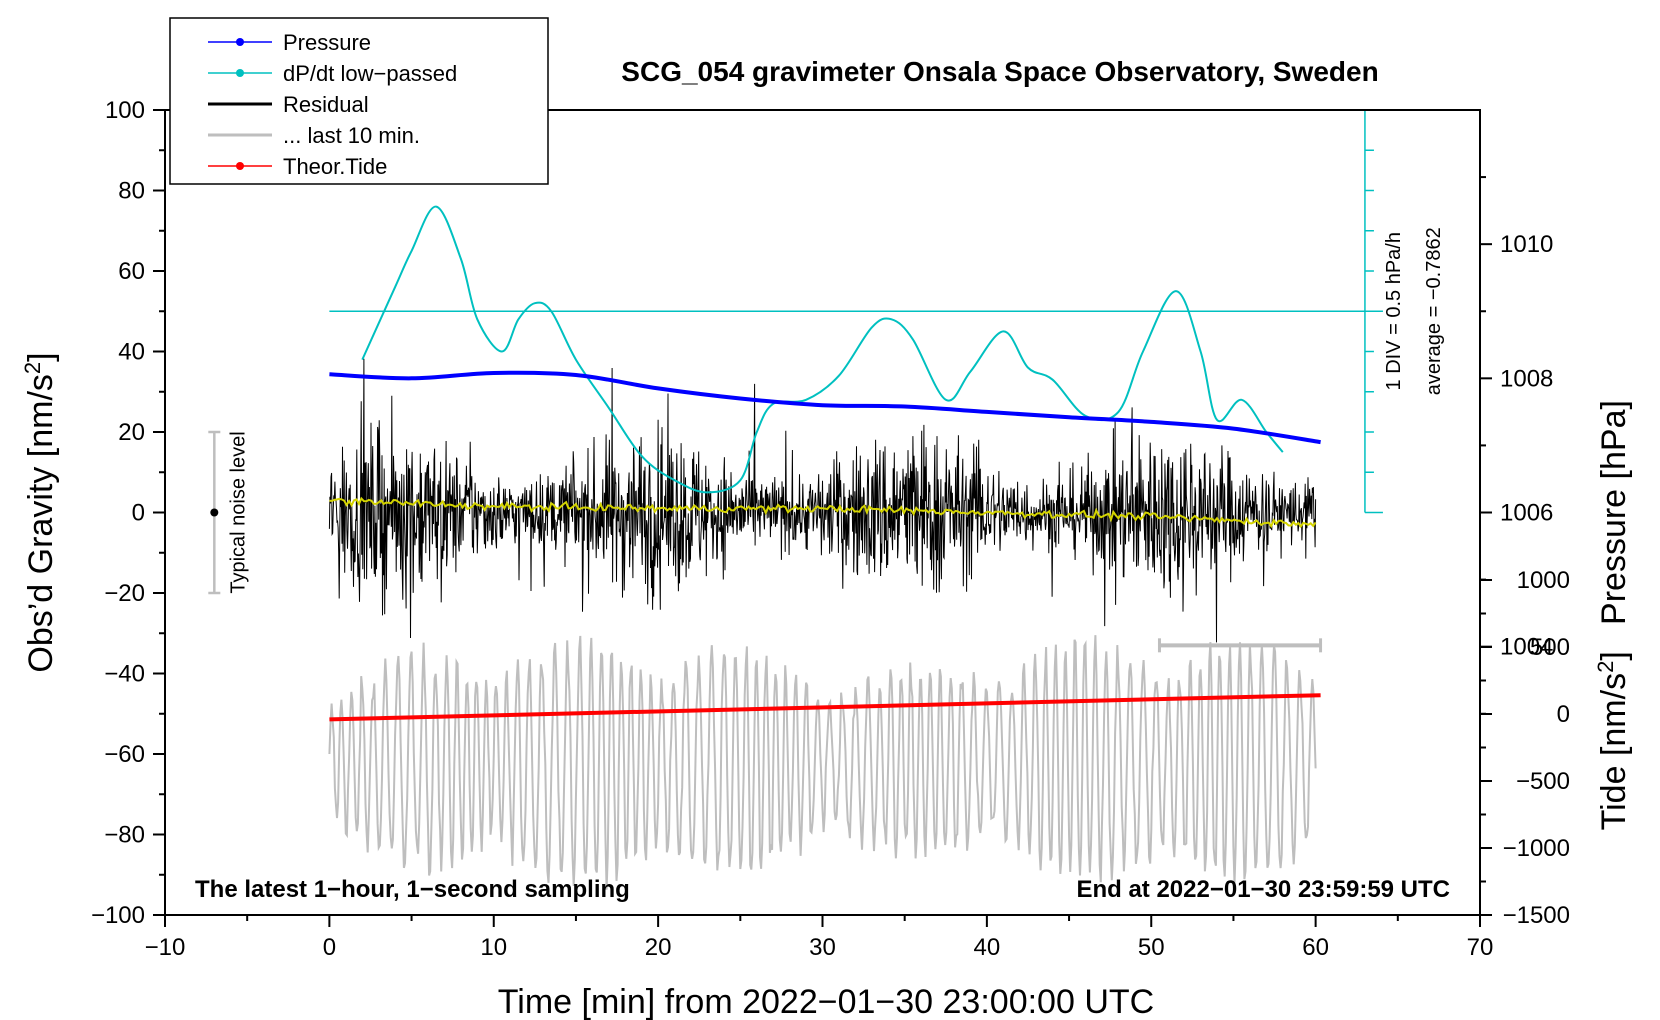 This screenshot has height=1020, width=1660. What do you see at coordinates (238, 512) in the screenshot?
I see `noise-bar-label: Typical noise level` at bounding box center [238, 512].